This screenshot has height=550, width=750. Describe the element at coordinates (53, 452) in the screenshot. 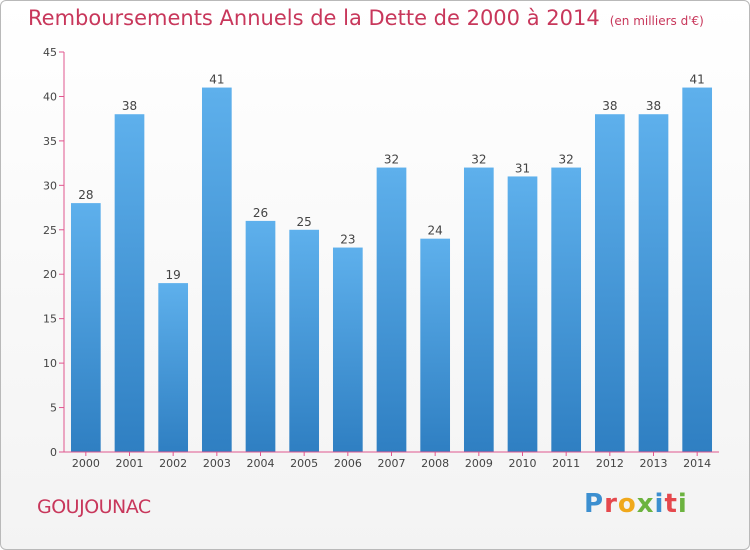

I see `y-tick-label: 0` at that location.